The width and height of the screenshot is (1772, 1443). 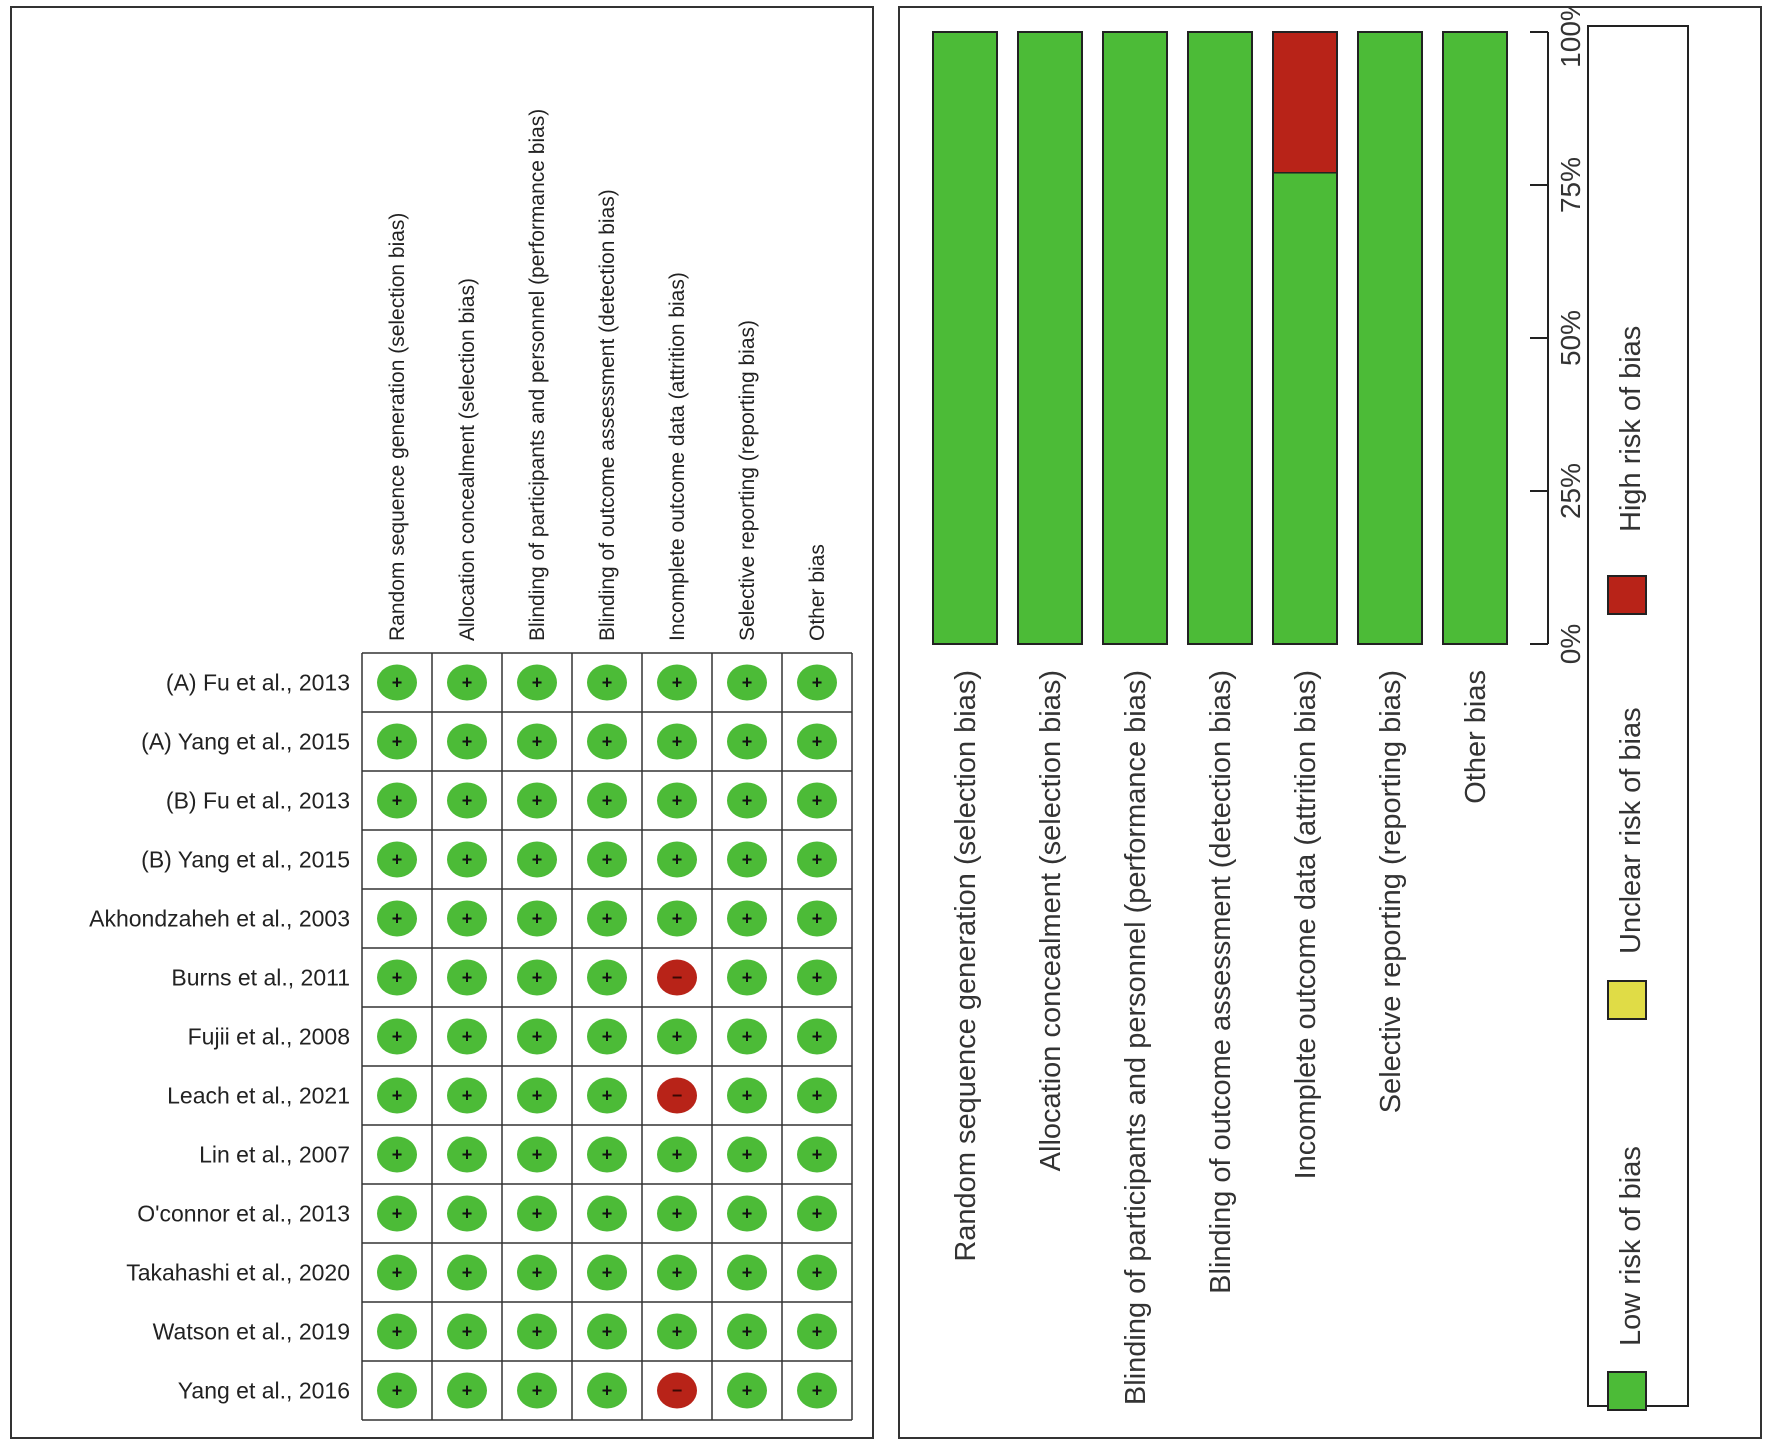 What do you see at coordinates (260, 978) in the screenshot?
I see `study-label: Burns et al., 2011` at bounding box center [260, 978].